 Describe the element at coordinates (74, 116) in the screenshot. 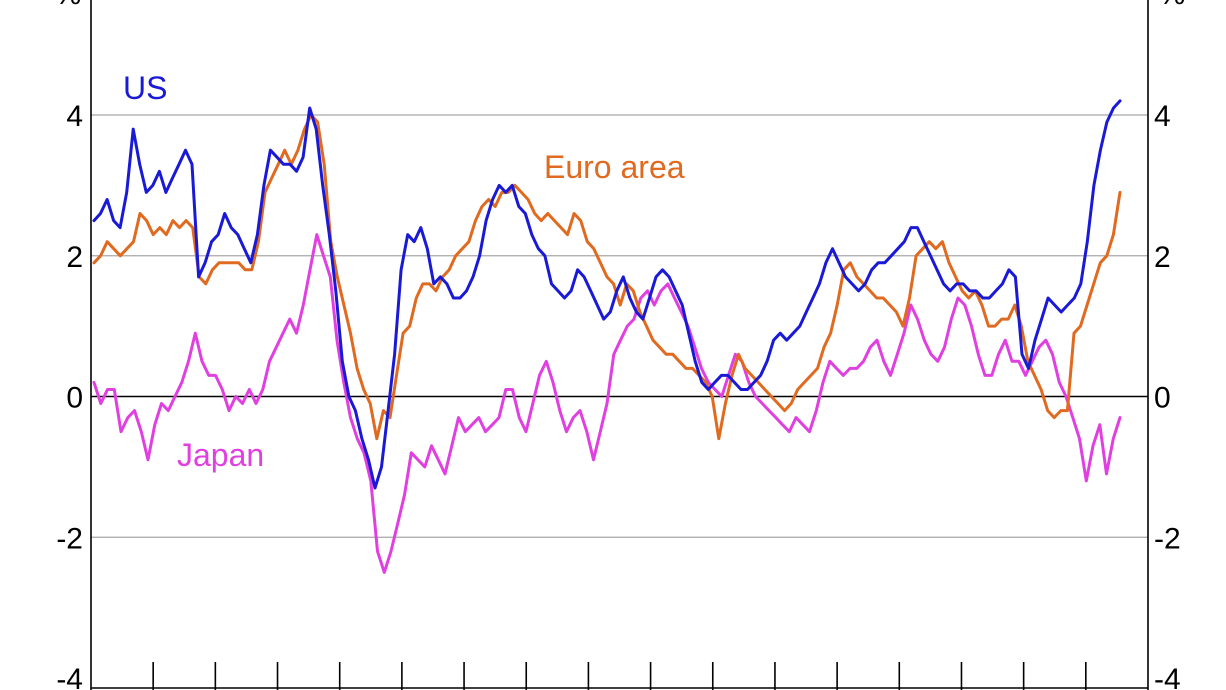

I see `left-tick-label-4: 4` at that location.